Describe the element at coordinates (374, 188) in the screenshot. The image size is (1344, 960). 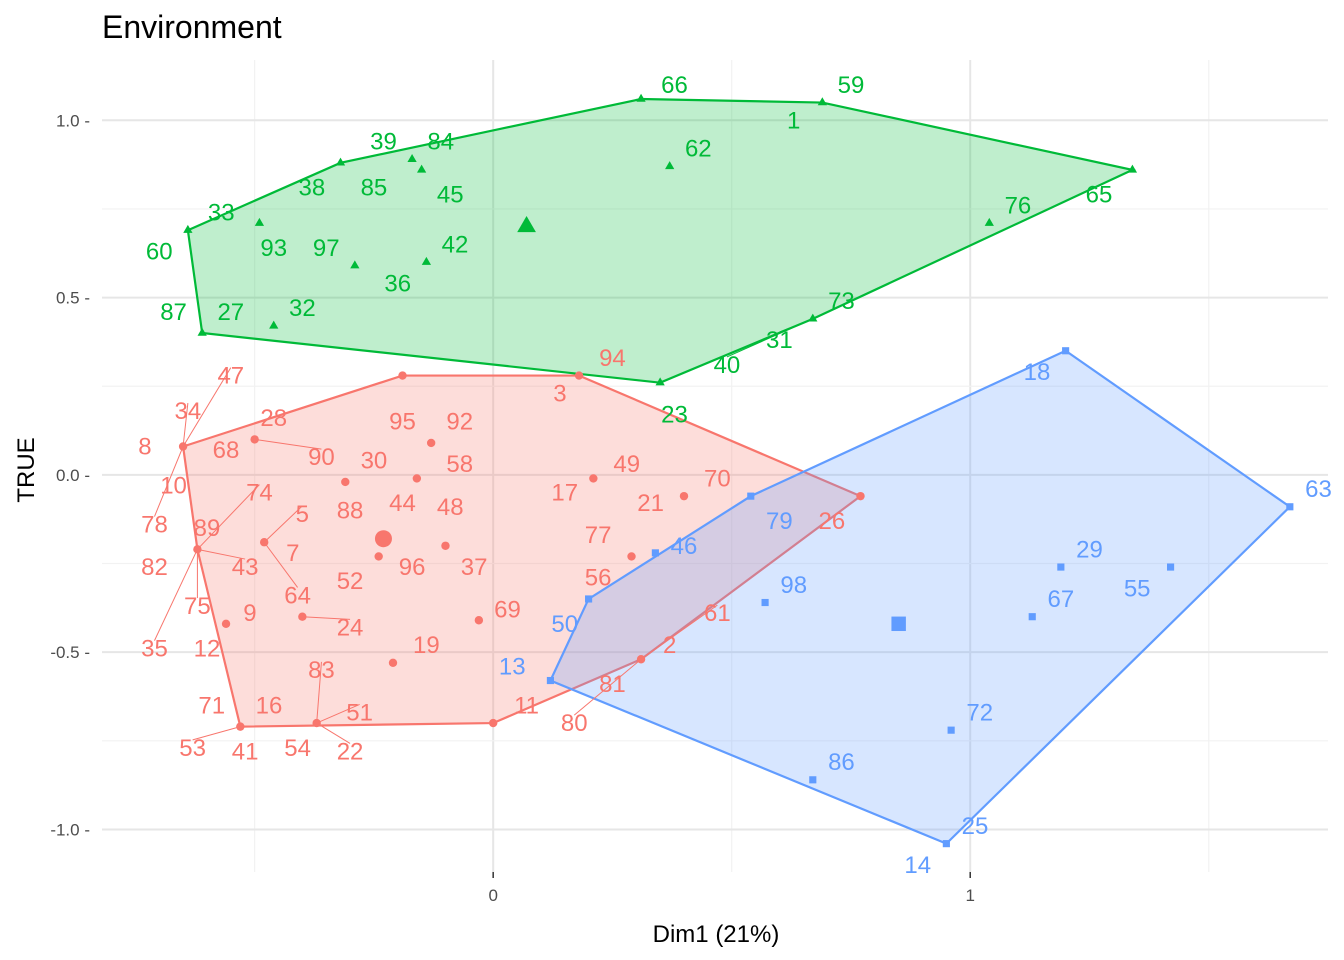
I see `point-label: 85` at that location.